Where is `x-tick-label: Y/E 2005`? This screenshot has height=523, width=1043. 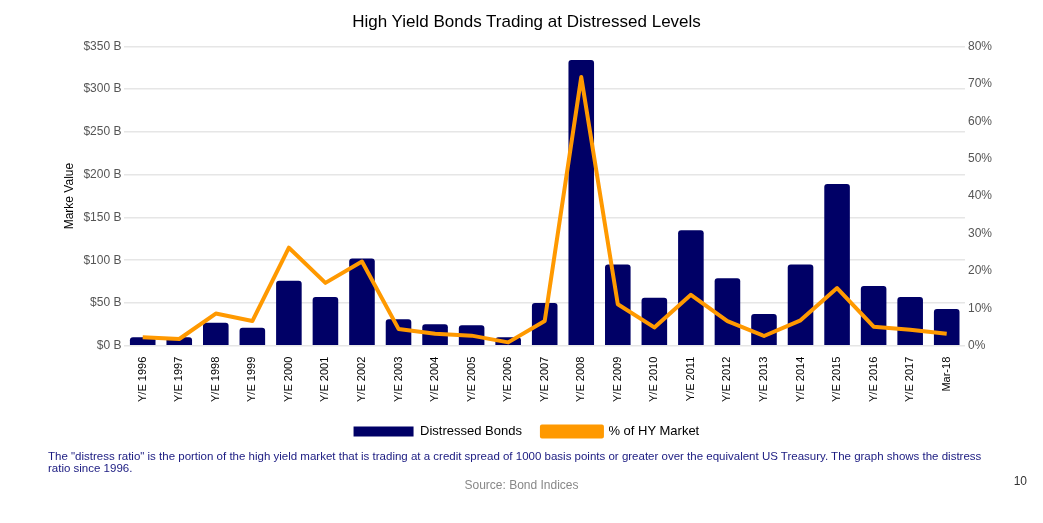
x-tick-label: Y/E 2005 is located at coordinates (470, 379).